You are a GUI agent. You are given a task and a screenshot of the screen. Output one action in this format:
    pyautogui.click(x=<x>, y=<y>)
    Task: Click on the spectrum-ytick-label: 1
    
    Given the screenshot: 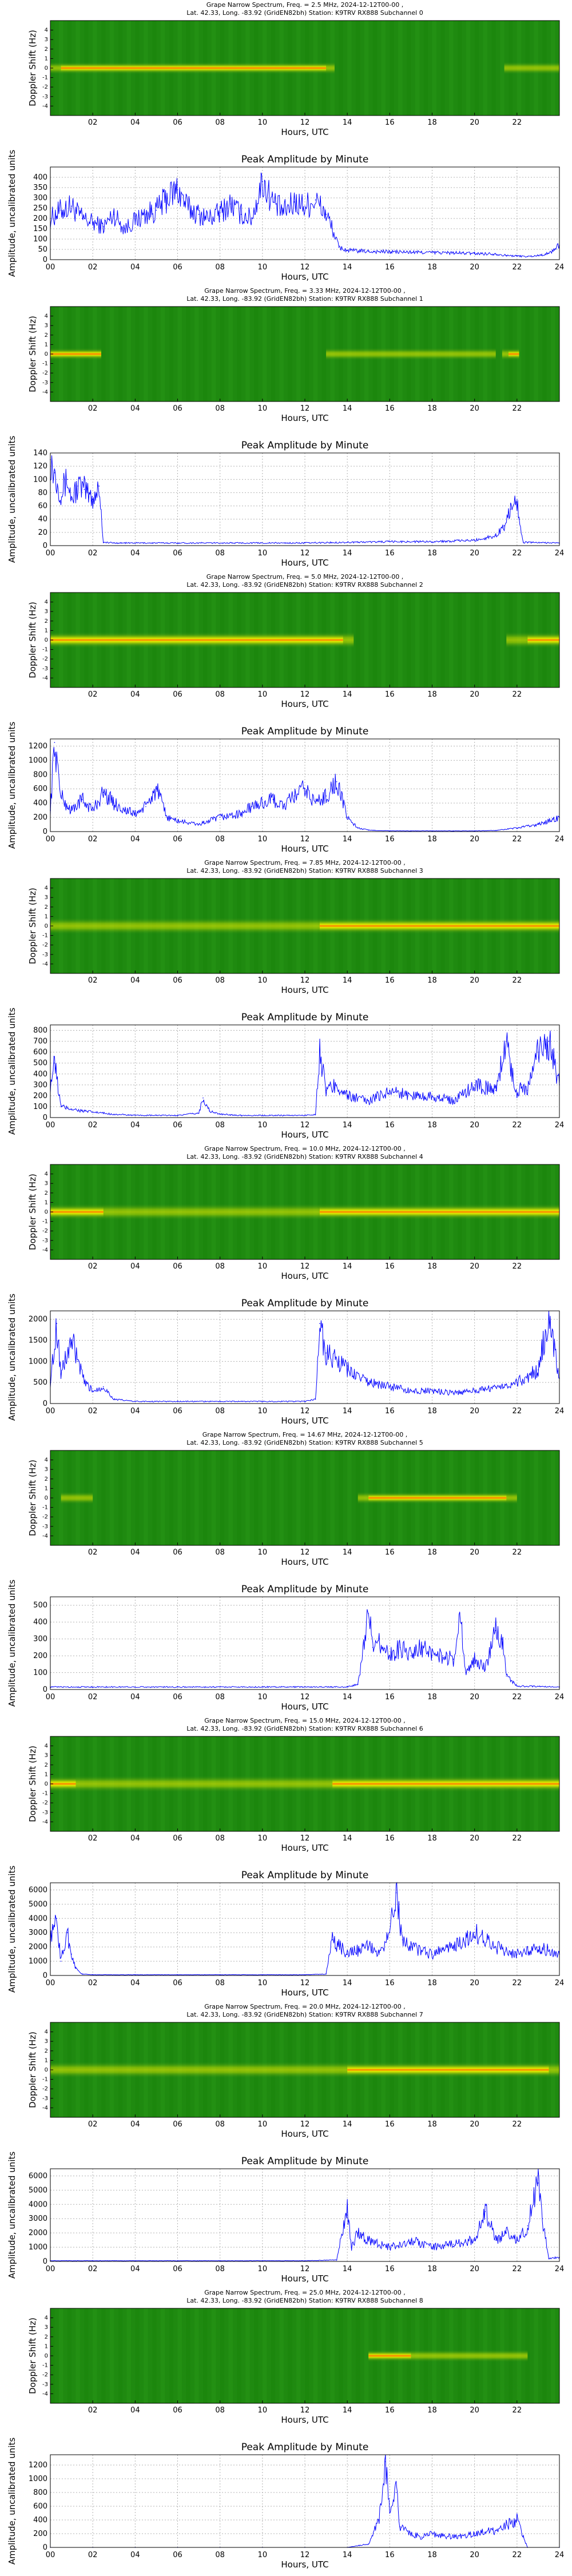 What is the action you would take?
    pyautogui.click(x=46, y=1202)
    